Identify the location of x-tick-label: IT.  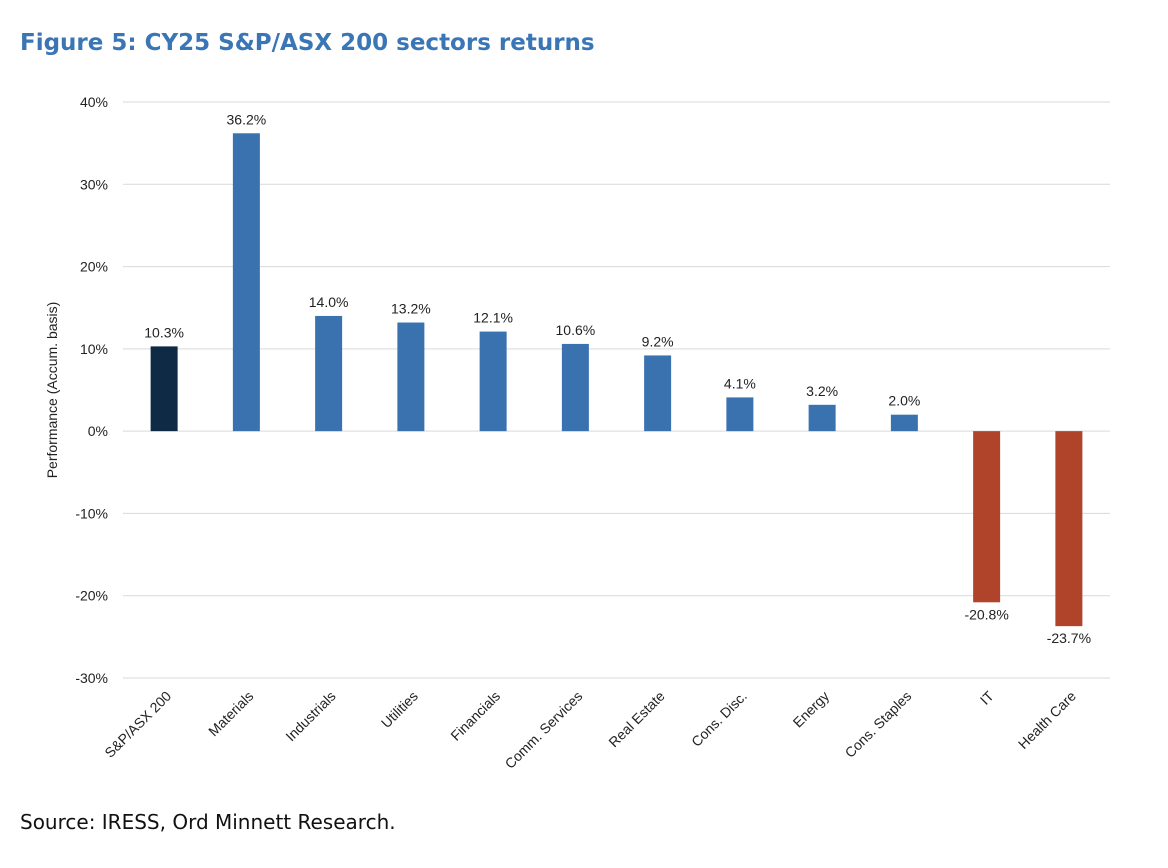
(987, 697).